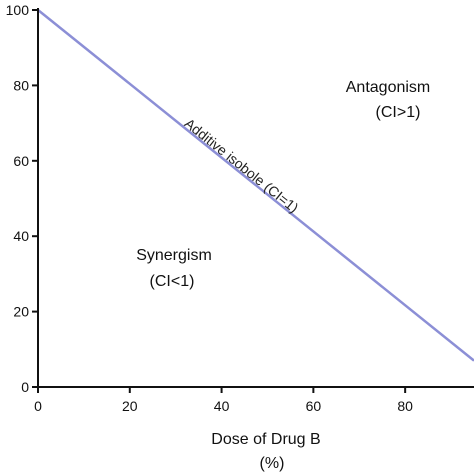 The height and width of the screenshot is (474, 474). I want to click on antagonism-ci-label: (CI>1), so click(398, 112).